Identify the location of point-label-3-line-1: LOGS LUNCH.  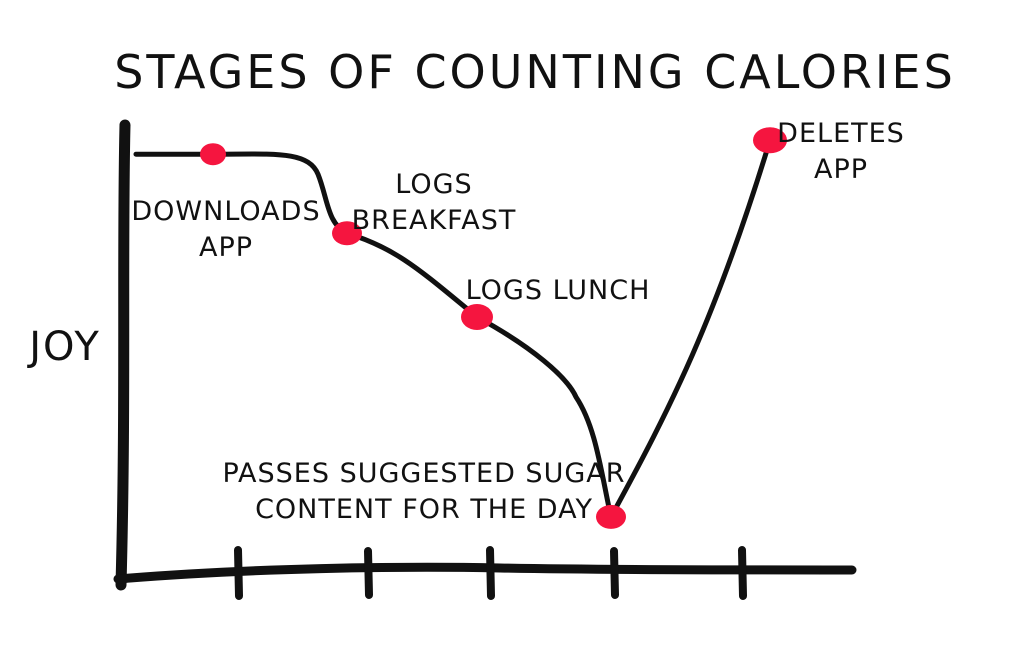
(558, 290).